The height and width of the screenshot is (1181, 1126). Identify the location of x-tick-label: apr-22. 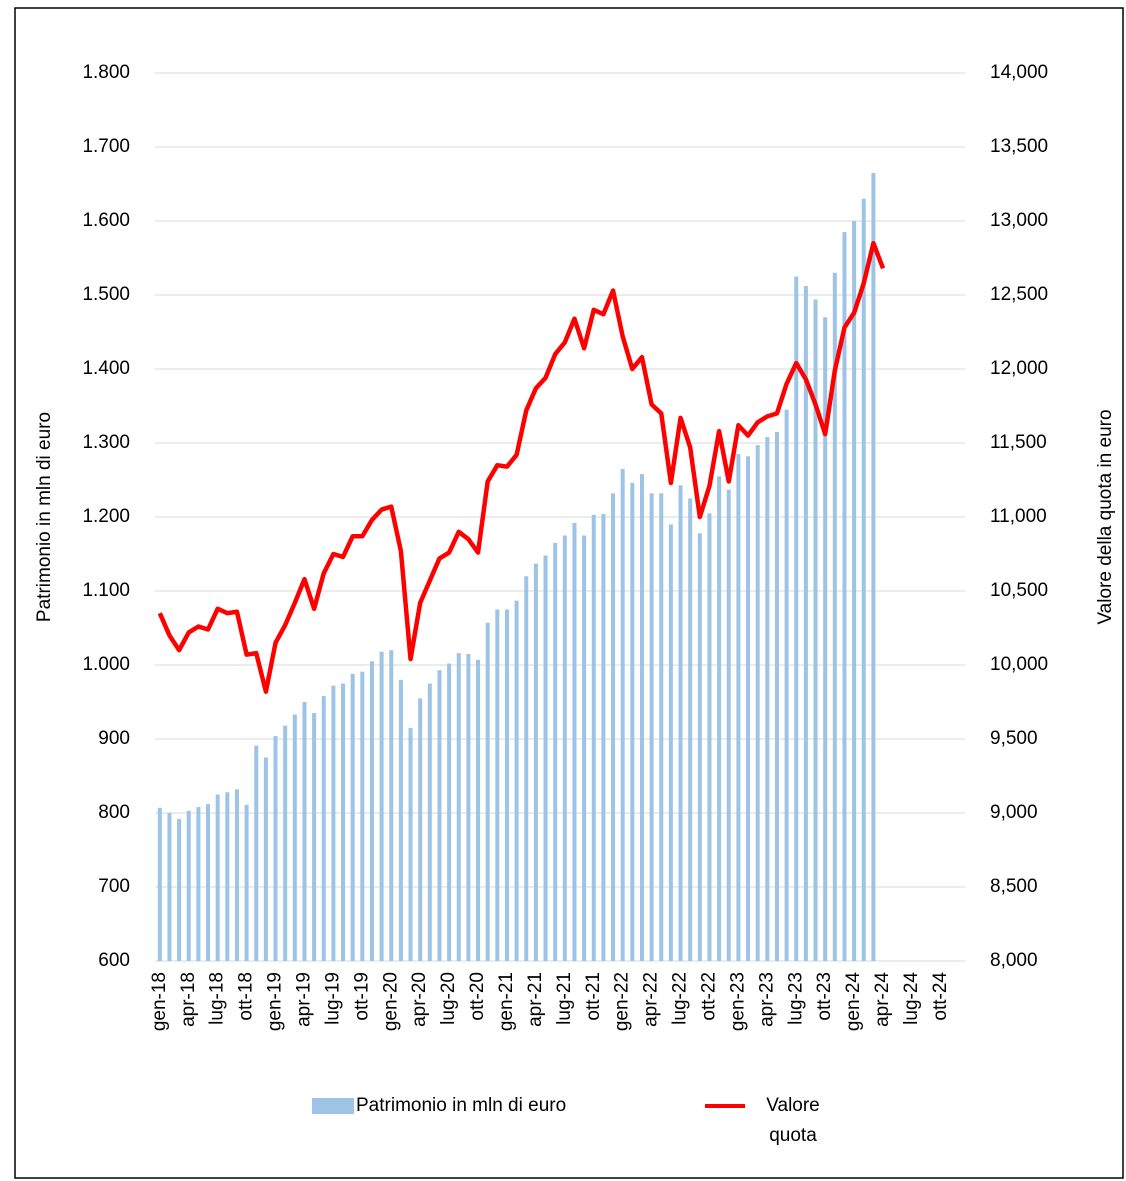
(651, 999).